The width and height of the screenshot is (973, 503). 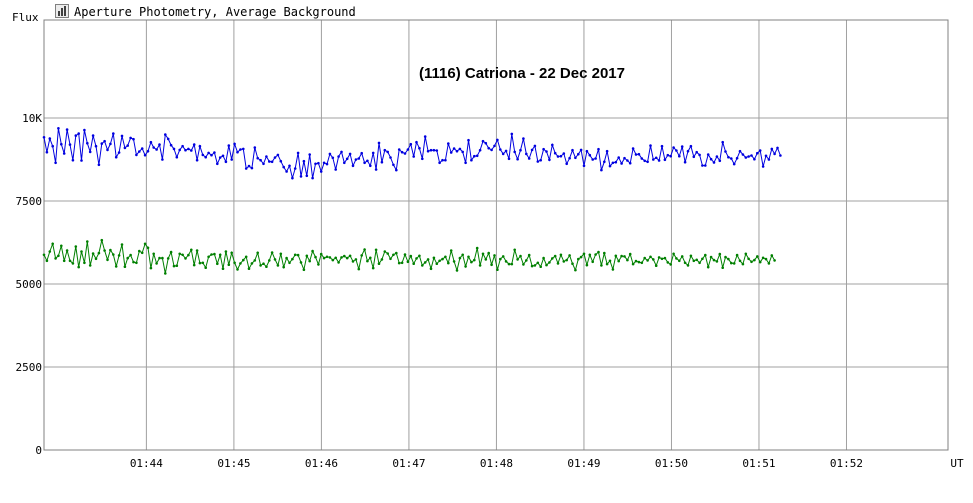 I want to click on chart-title: (1116) Catriona - 22 Dec 2017, so click(x=522, y=73).